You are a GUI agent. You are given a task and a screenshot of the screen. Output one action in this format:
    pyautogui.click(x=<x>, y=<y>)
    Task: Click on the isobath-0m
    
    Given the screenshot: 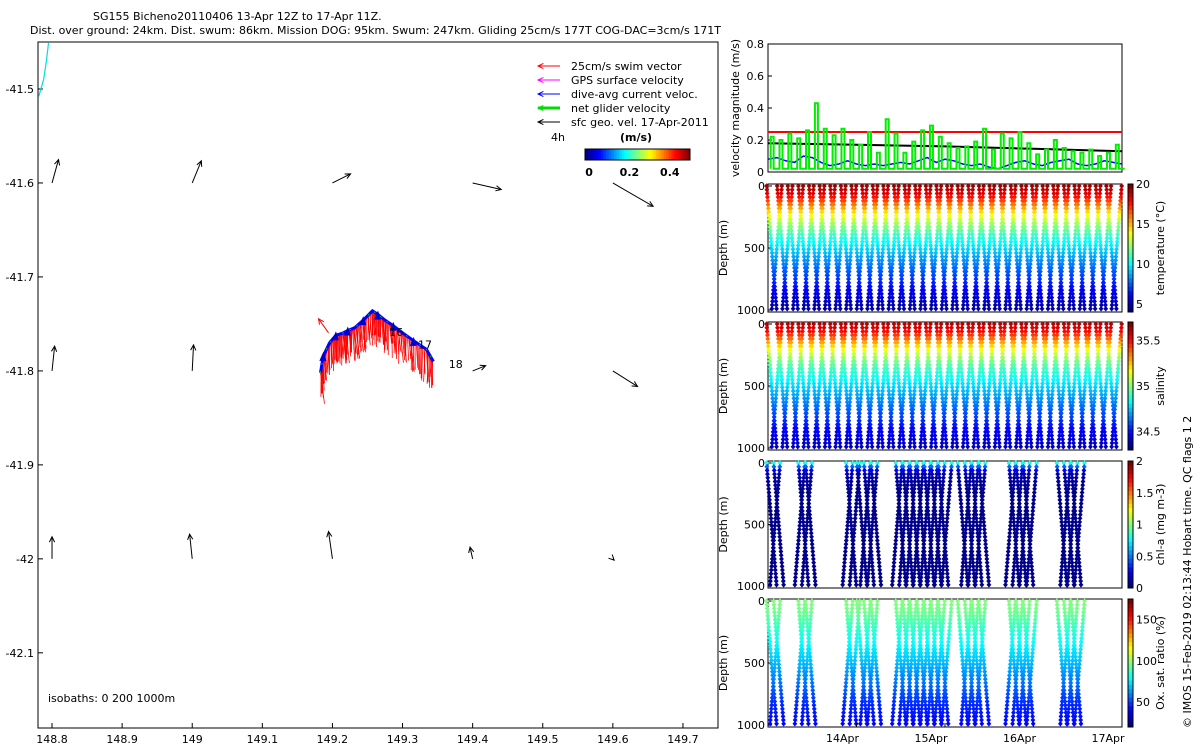 What is the action you would take?
    pyautogui.click(x=44, y=69)
    